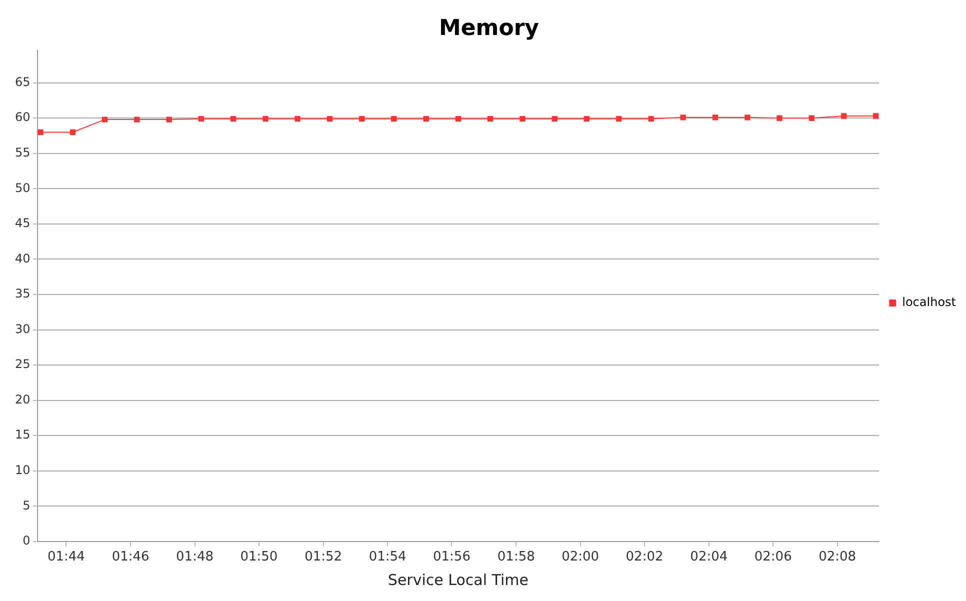 The image size is (966, 601). I want to click on x-tick-label: 02:02, so click(645, 557).